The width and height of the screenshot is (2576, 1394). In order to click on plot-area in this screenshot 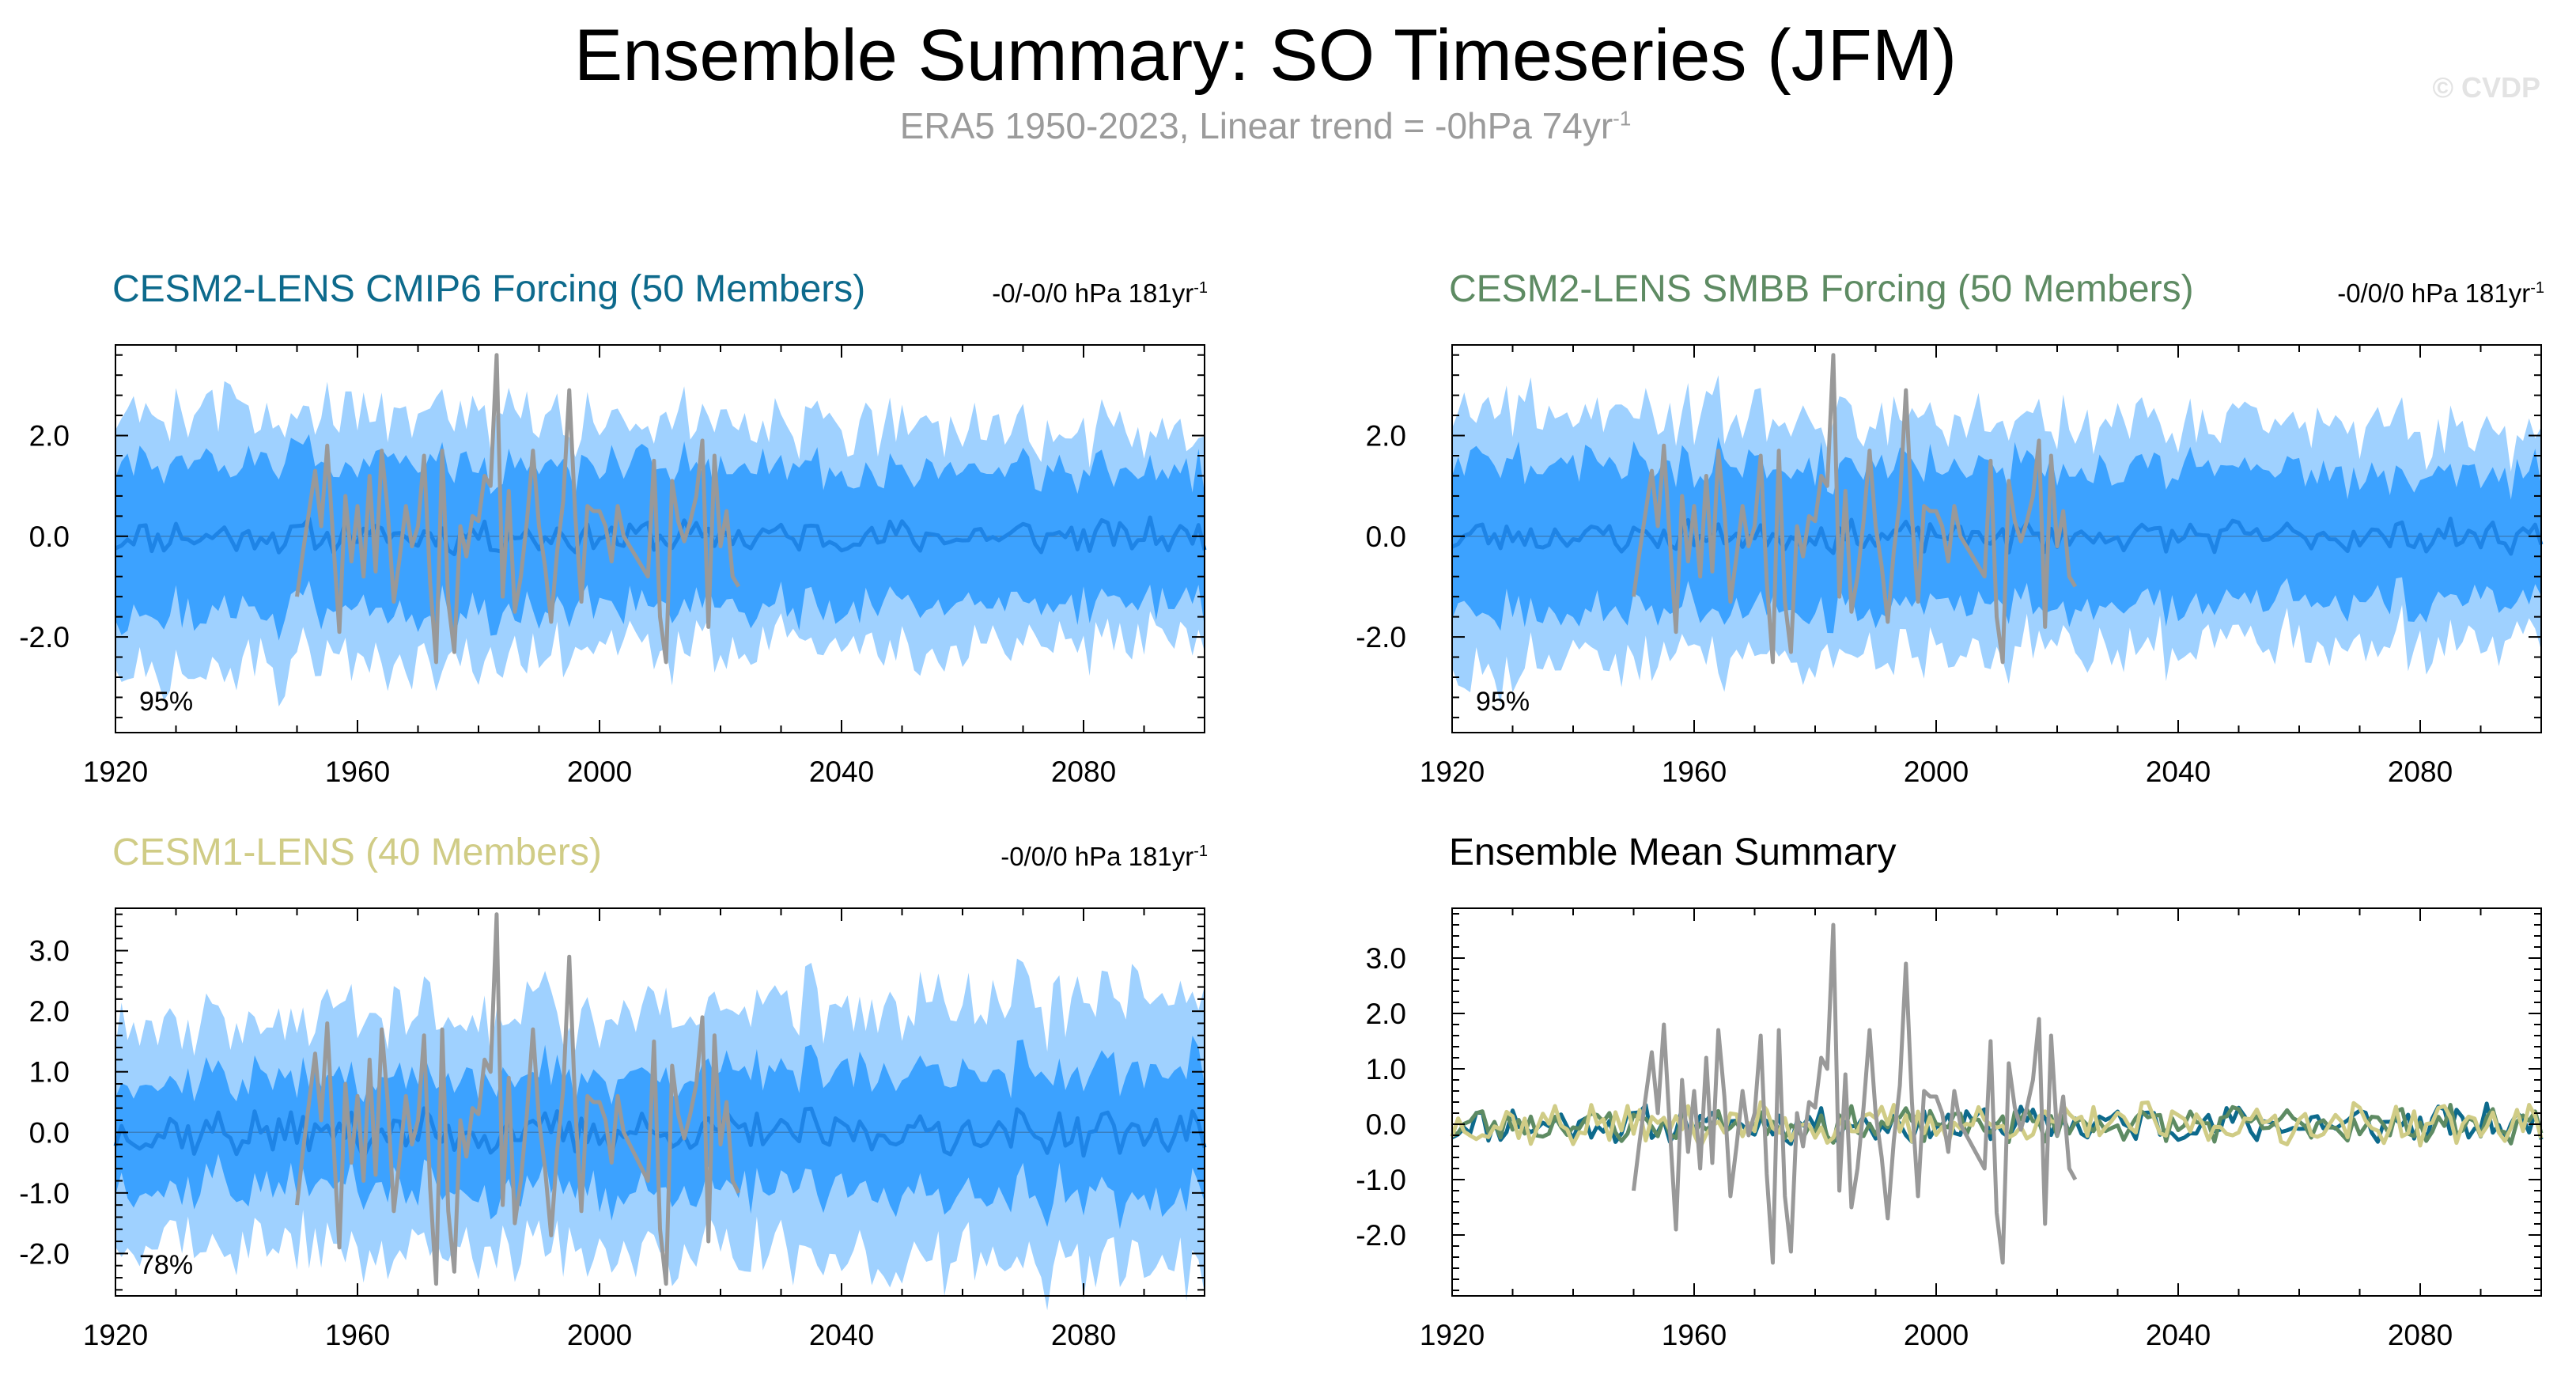, I will do `click(1997, 1102)`.